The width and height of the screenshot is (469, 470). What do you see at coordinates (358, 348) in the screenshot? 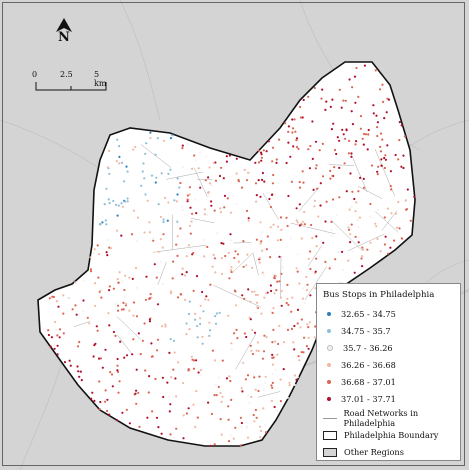
I see `legend-class-3: 35.7 - 36.26` at bounding box center [358, 348].